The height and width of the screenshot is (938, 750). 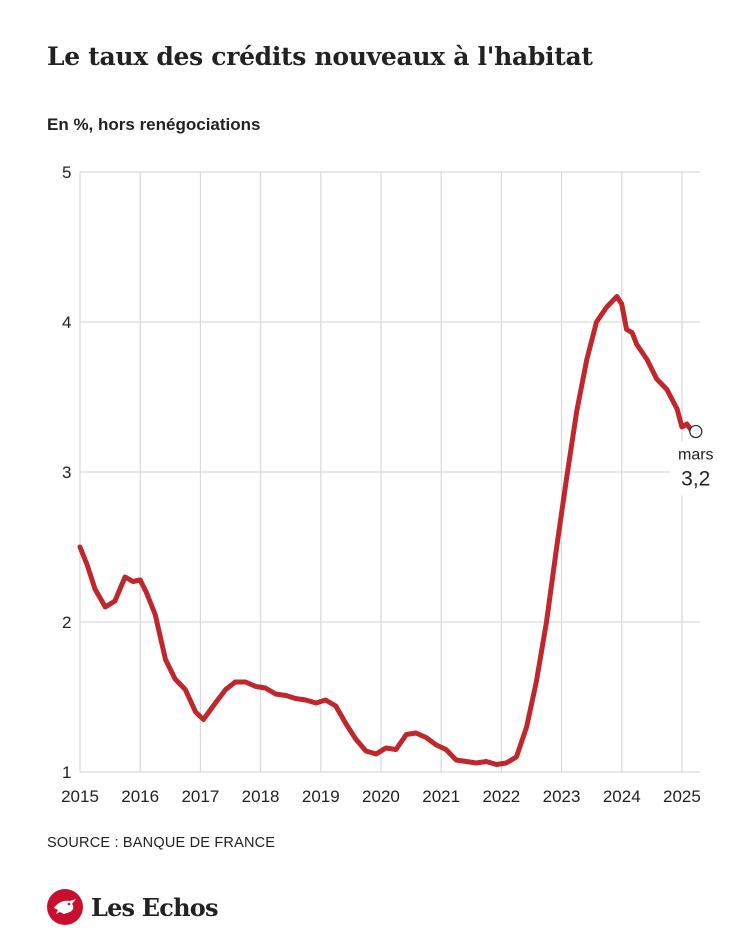 I want to click on chart-title: Le taux des crédits nouveaux à l'habitat, so click(x=320, y=56).